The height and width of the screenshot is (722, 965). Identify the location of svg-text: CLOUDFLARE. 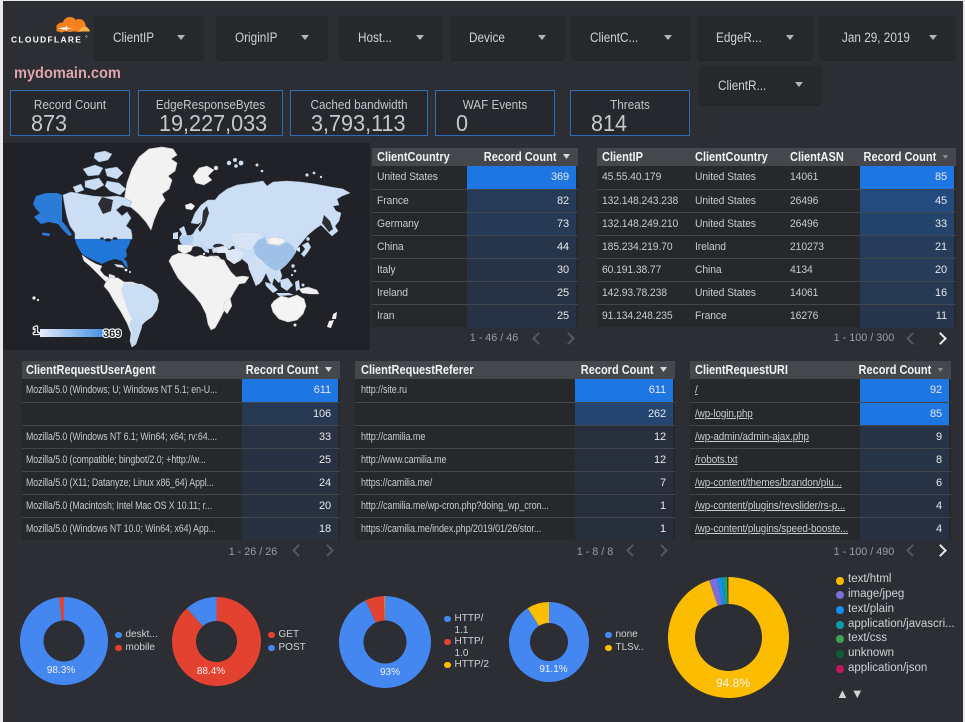
(46, 40).